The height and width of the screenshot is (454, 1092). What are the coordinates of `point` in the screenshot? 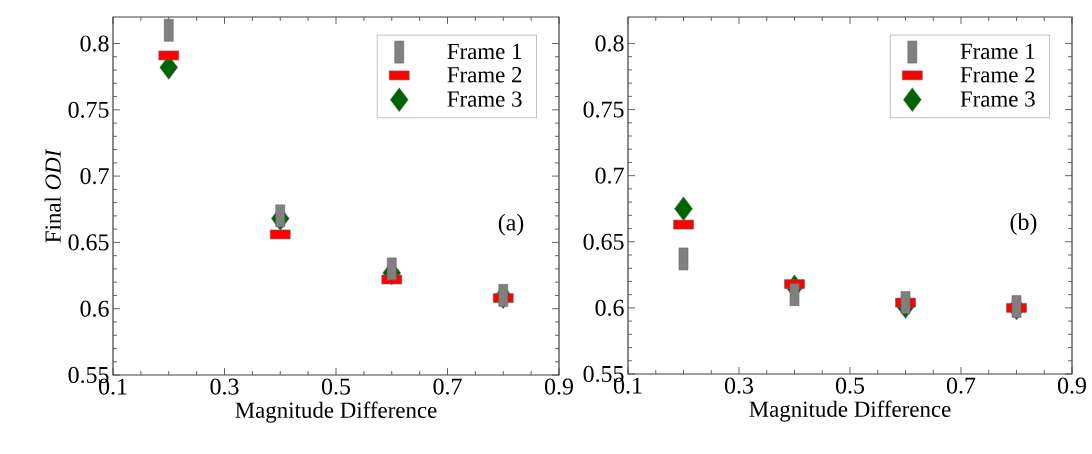 It's located at (683, 208).